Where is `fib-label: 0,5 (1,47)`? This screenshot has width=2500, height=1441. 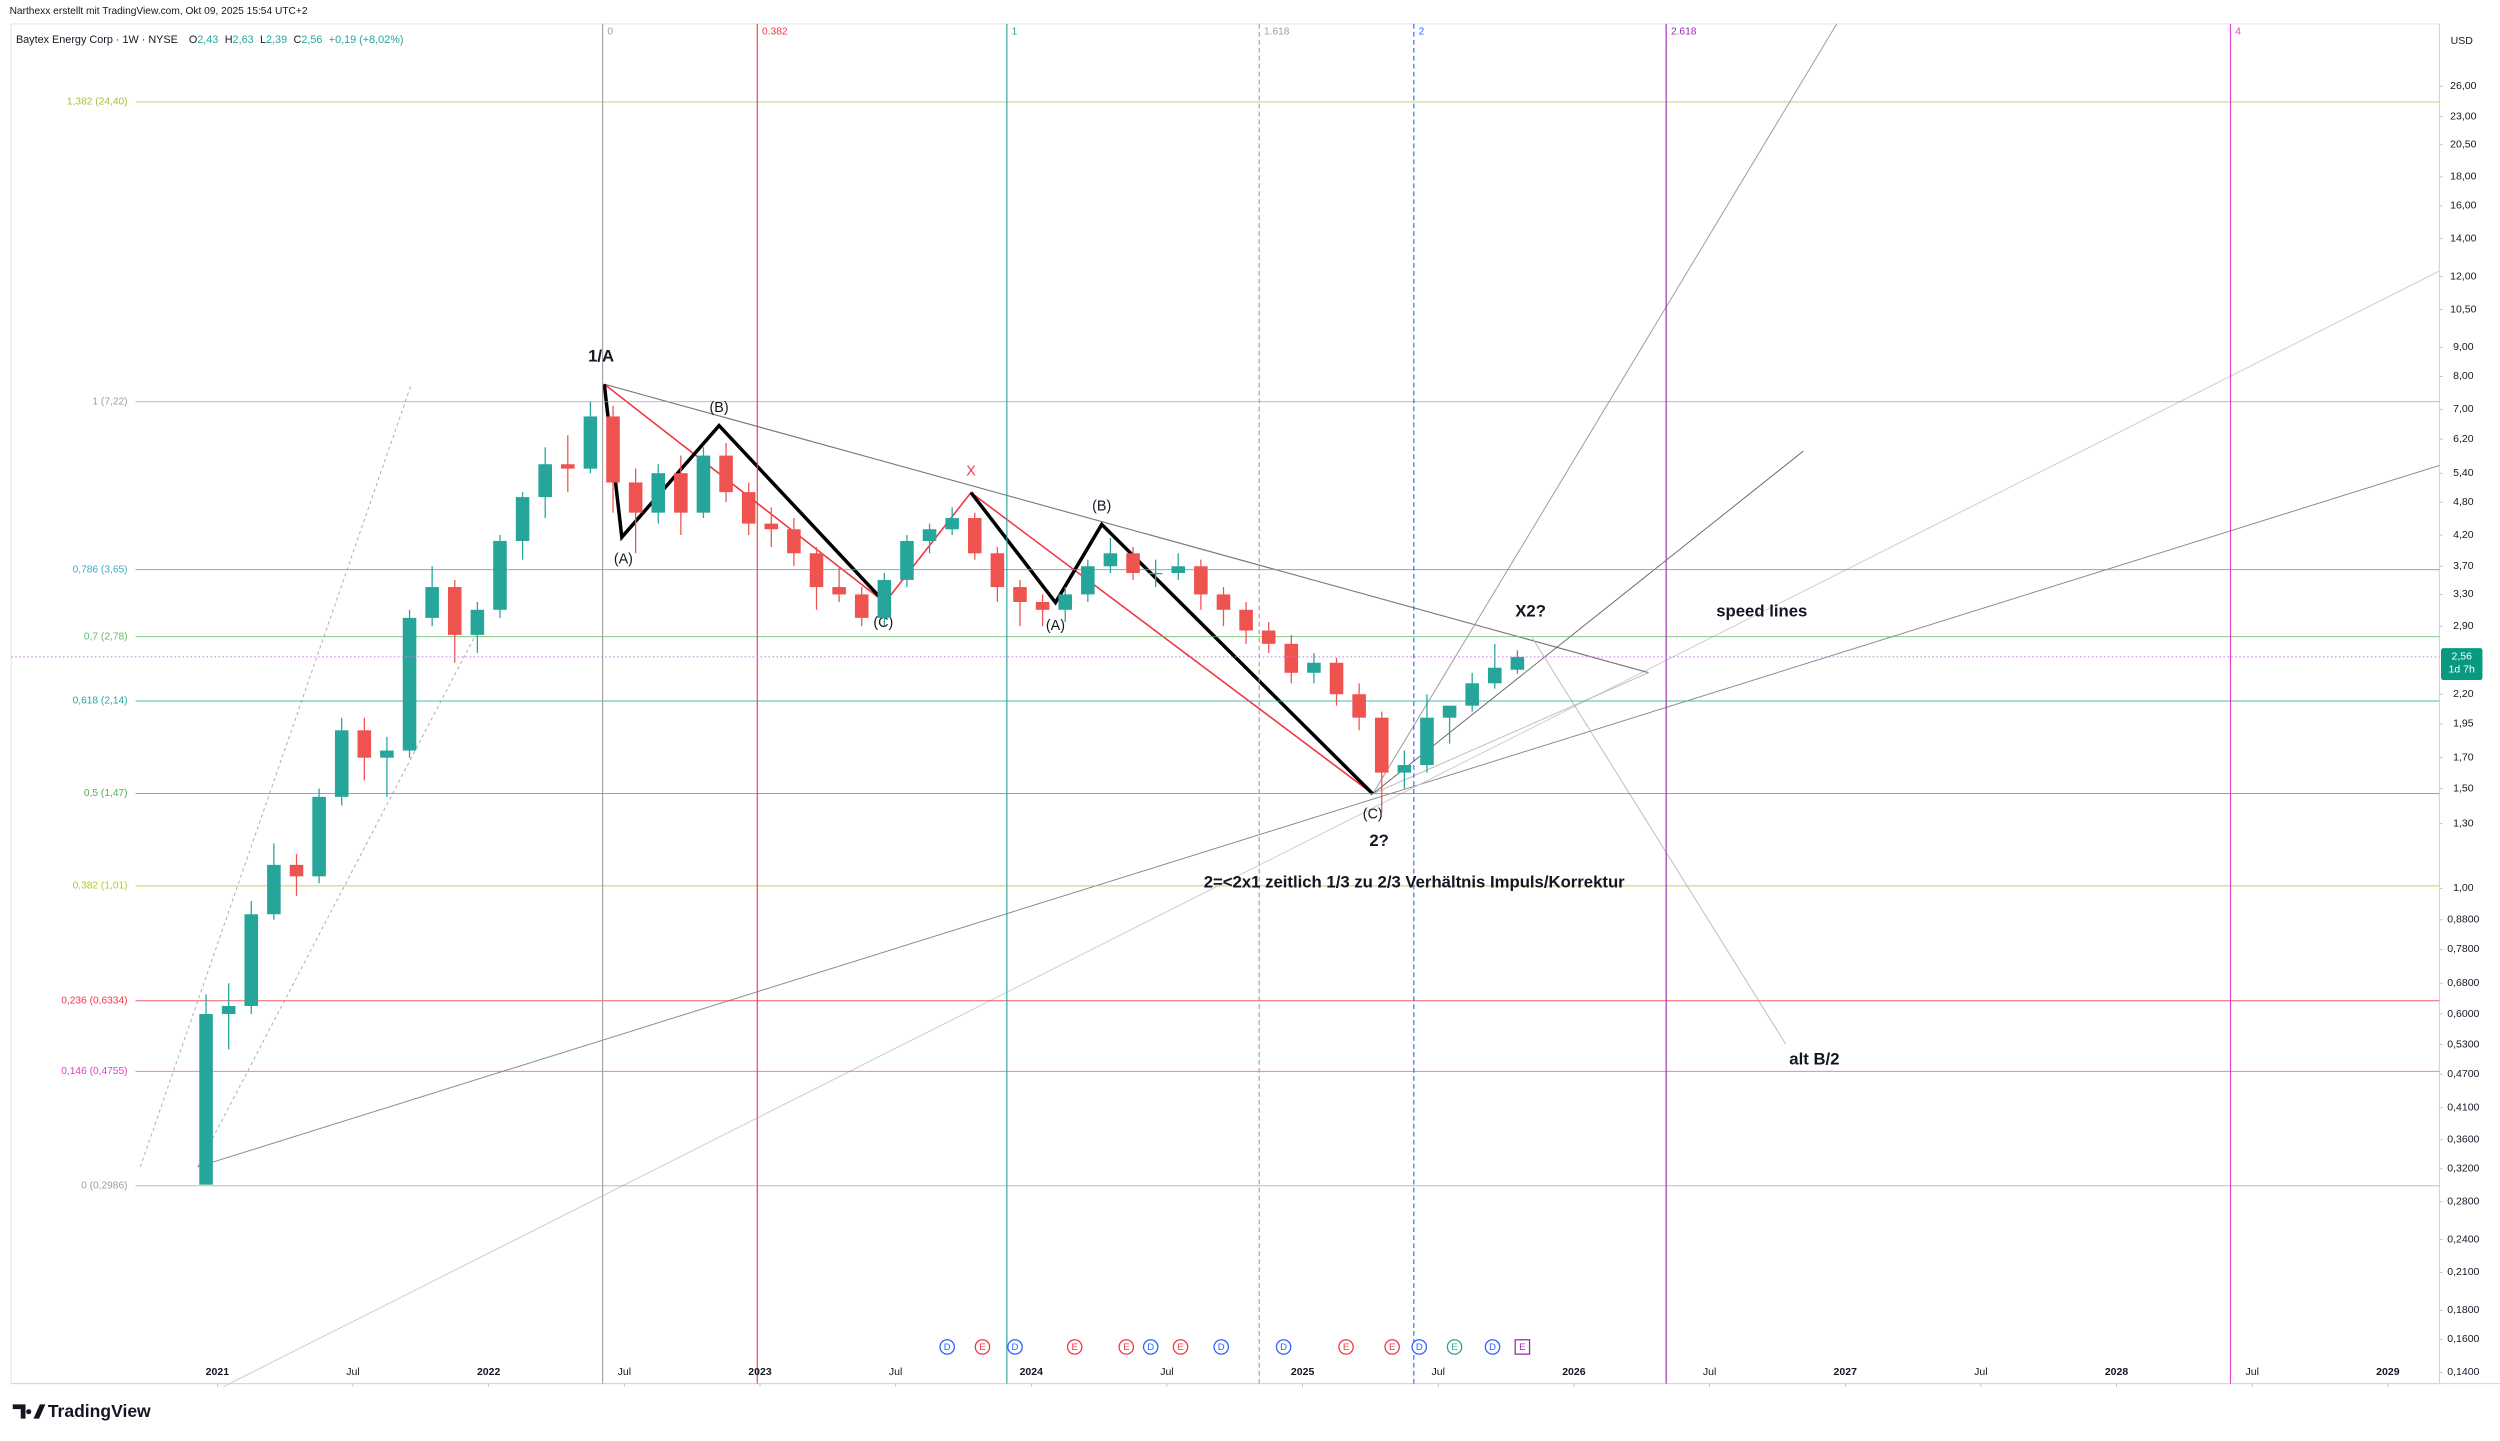 fib-label: 0,5 (1,47) is located at coordinates (106, 793).